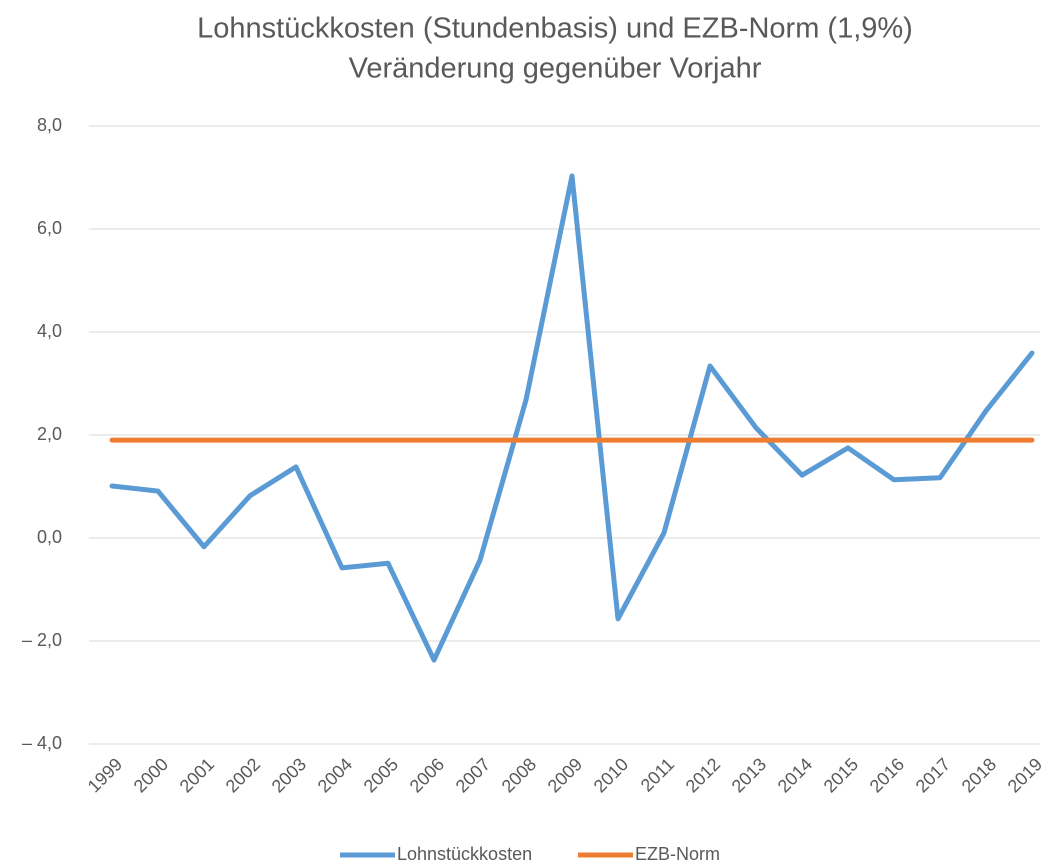  I want to click on y-tick-label: 6,0, so click(49, 228).